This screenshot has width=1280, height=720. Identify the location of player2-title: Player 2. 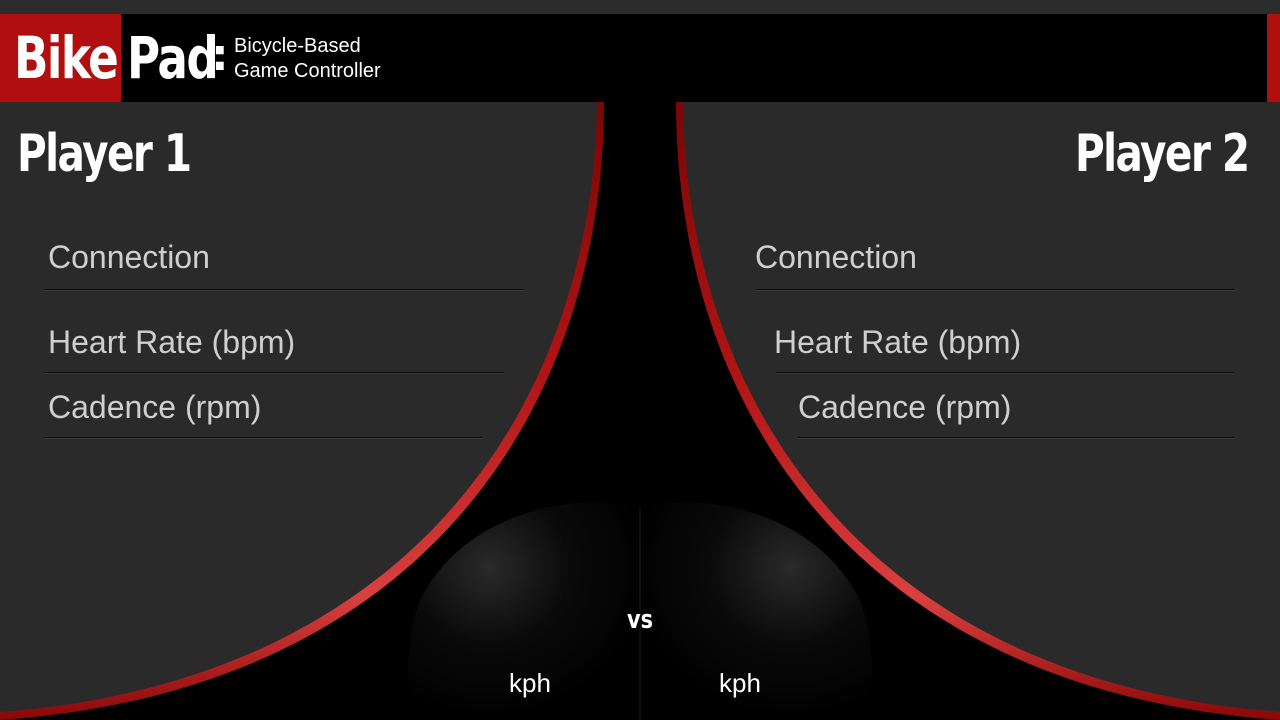
(1162, 154).